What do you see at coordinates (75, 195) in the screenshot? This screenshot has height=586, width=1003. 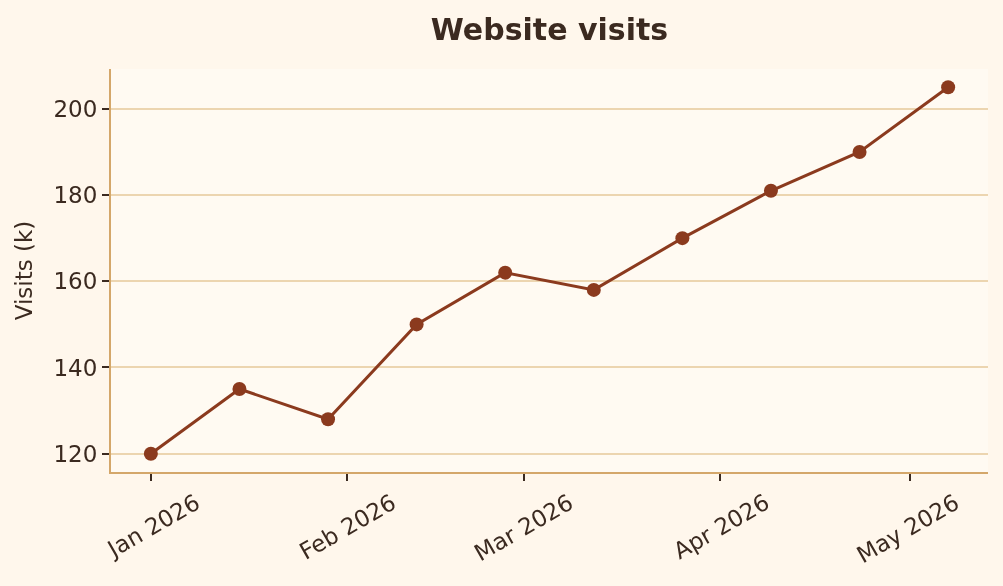 I see `y-tick-label: 180` at bounding box center [75, 195].